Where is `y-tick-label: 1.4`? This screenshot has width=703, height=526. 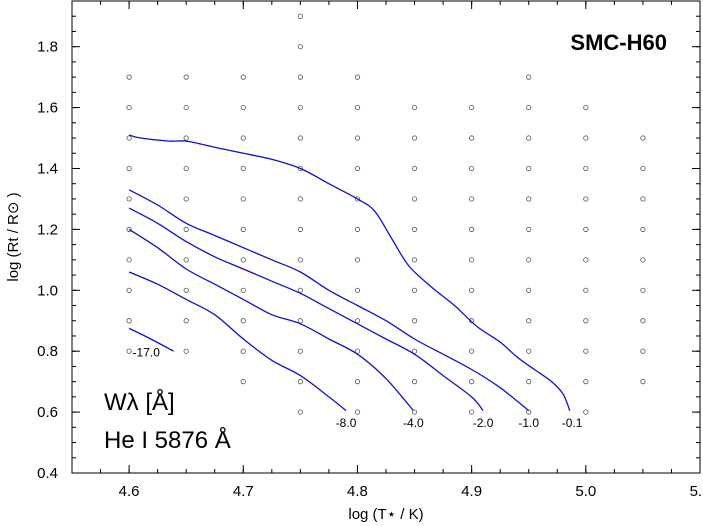 y-tick-label: 1.4 is located at coordinates (47, 168).